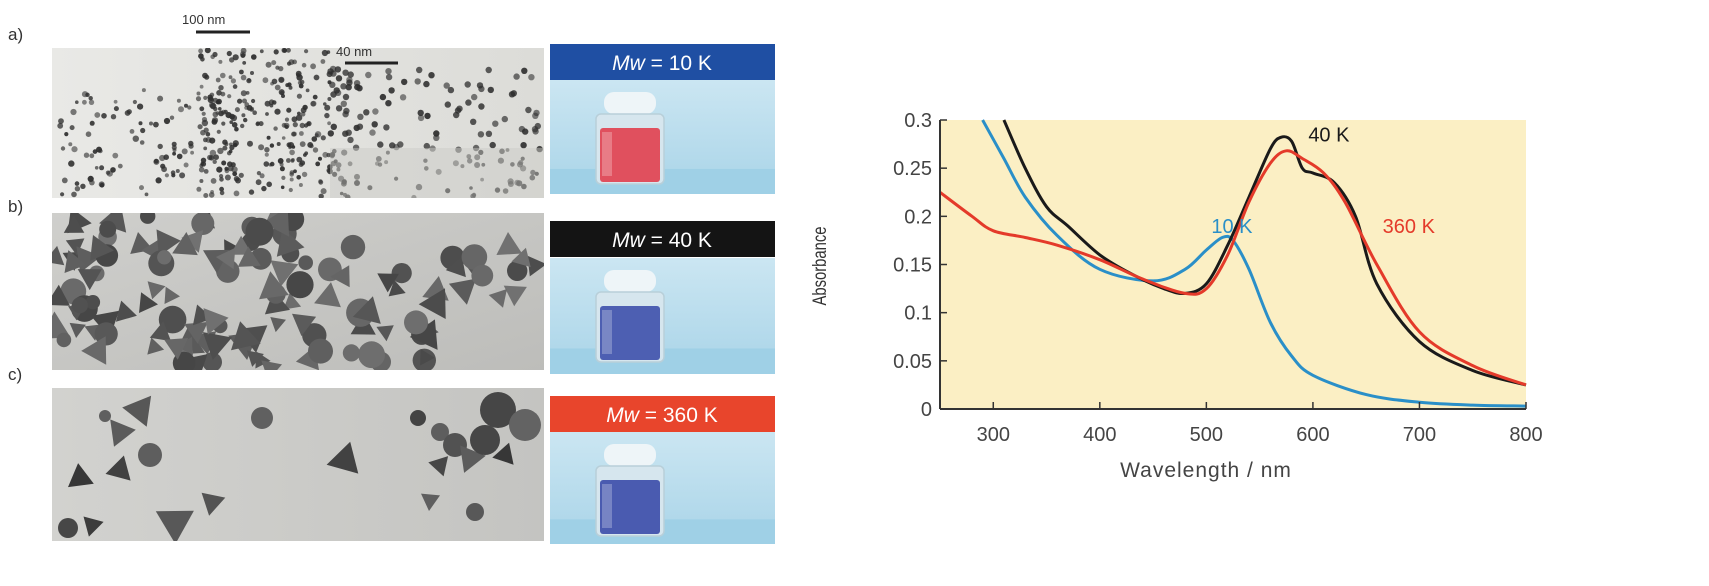  I want to click on x-tick-label: 400, so click(1099, 435).